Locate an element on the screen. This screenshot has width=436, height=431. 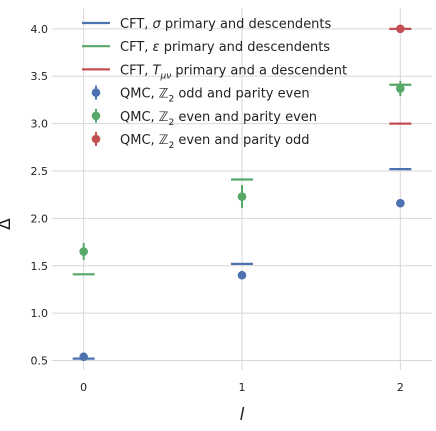
y-tick-label: 1.5 is located at coordinates (40, 266).